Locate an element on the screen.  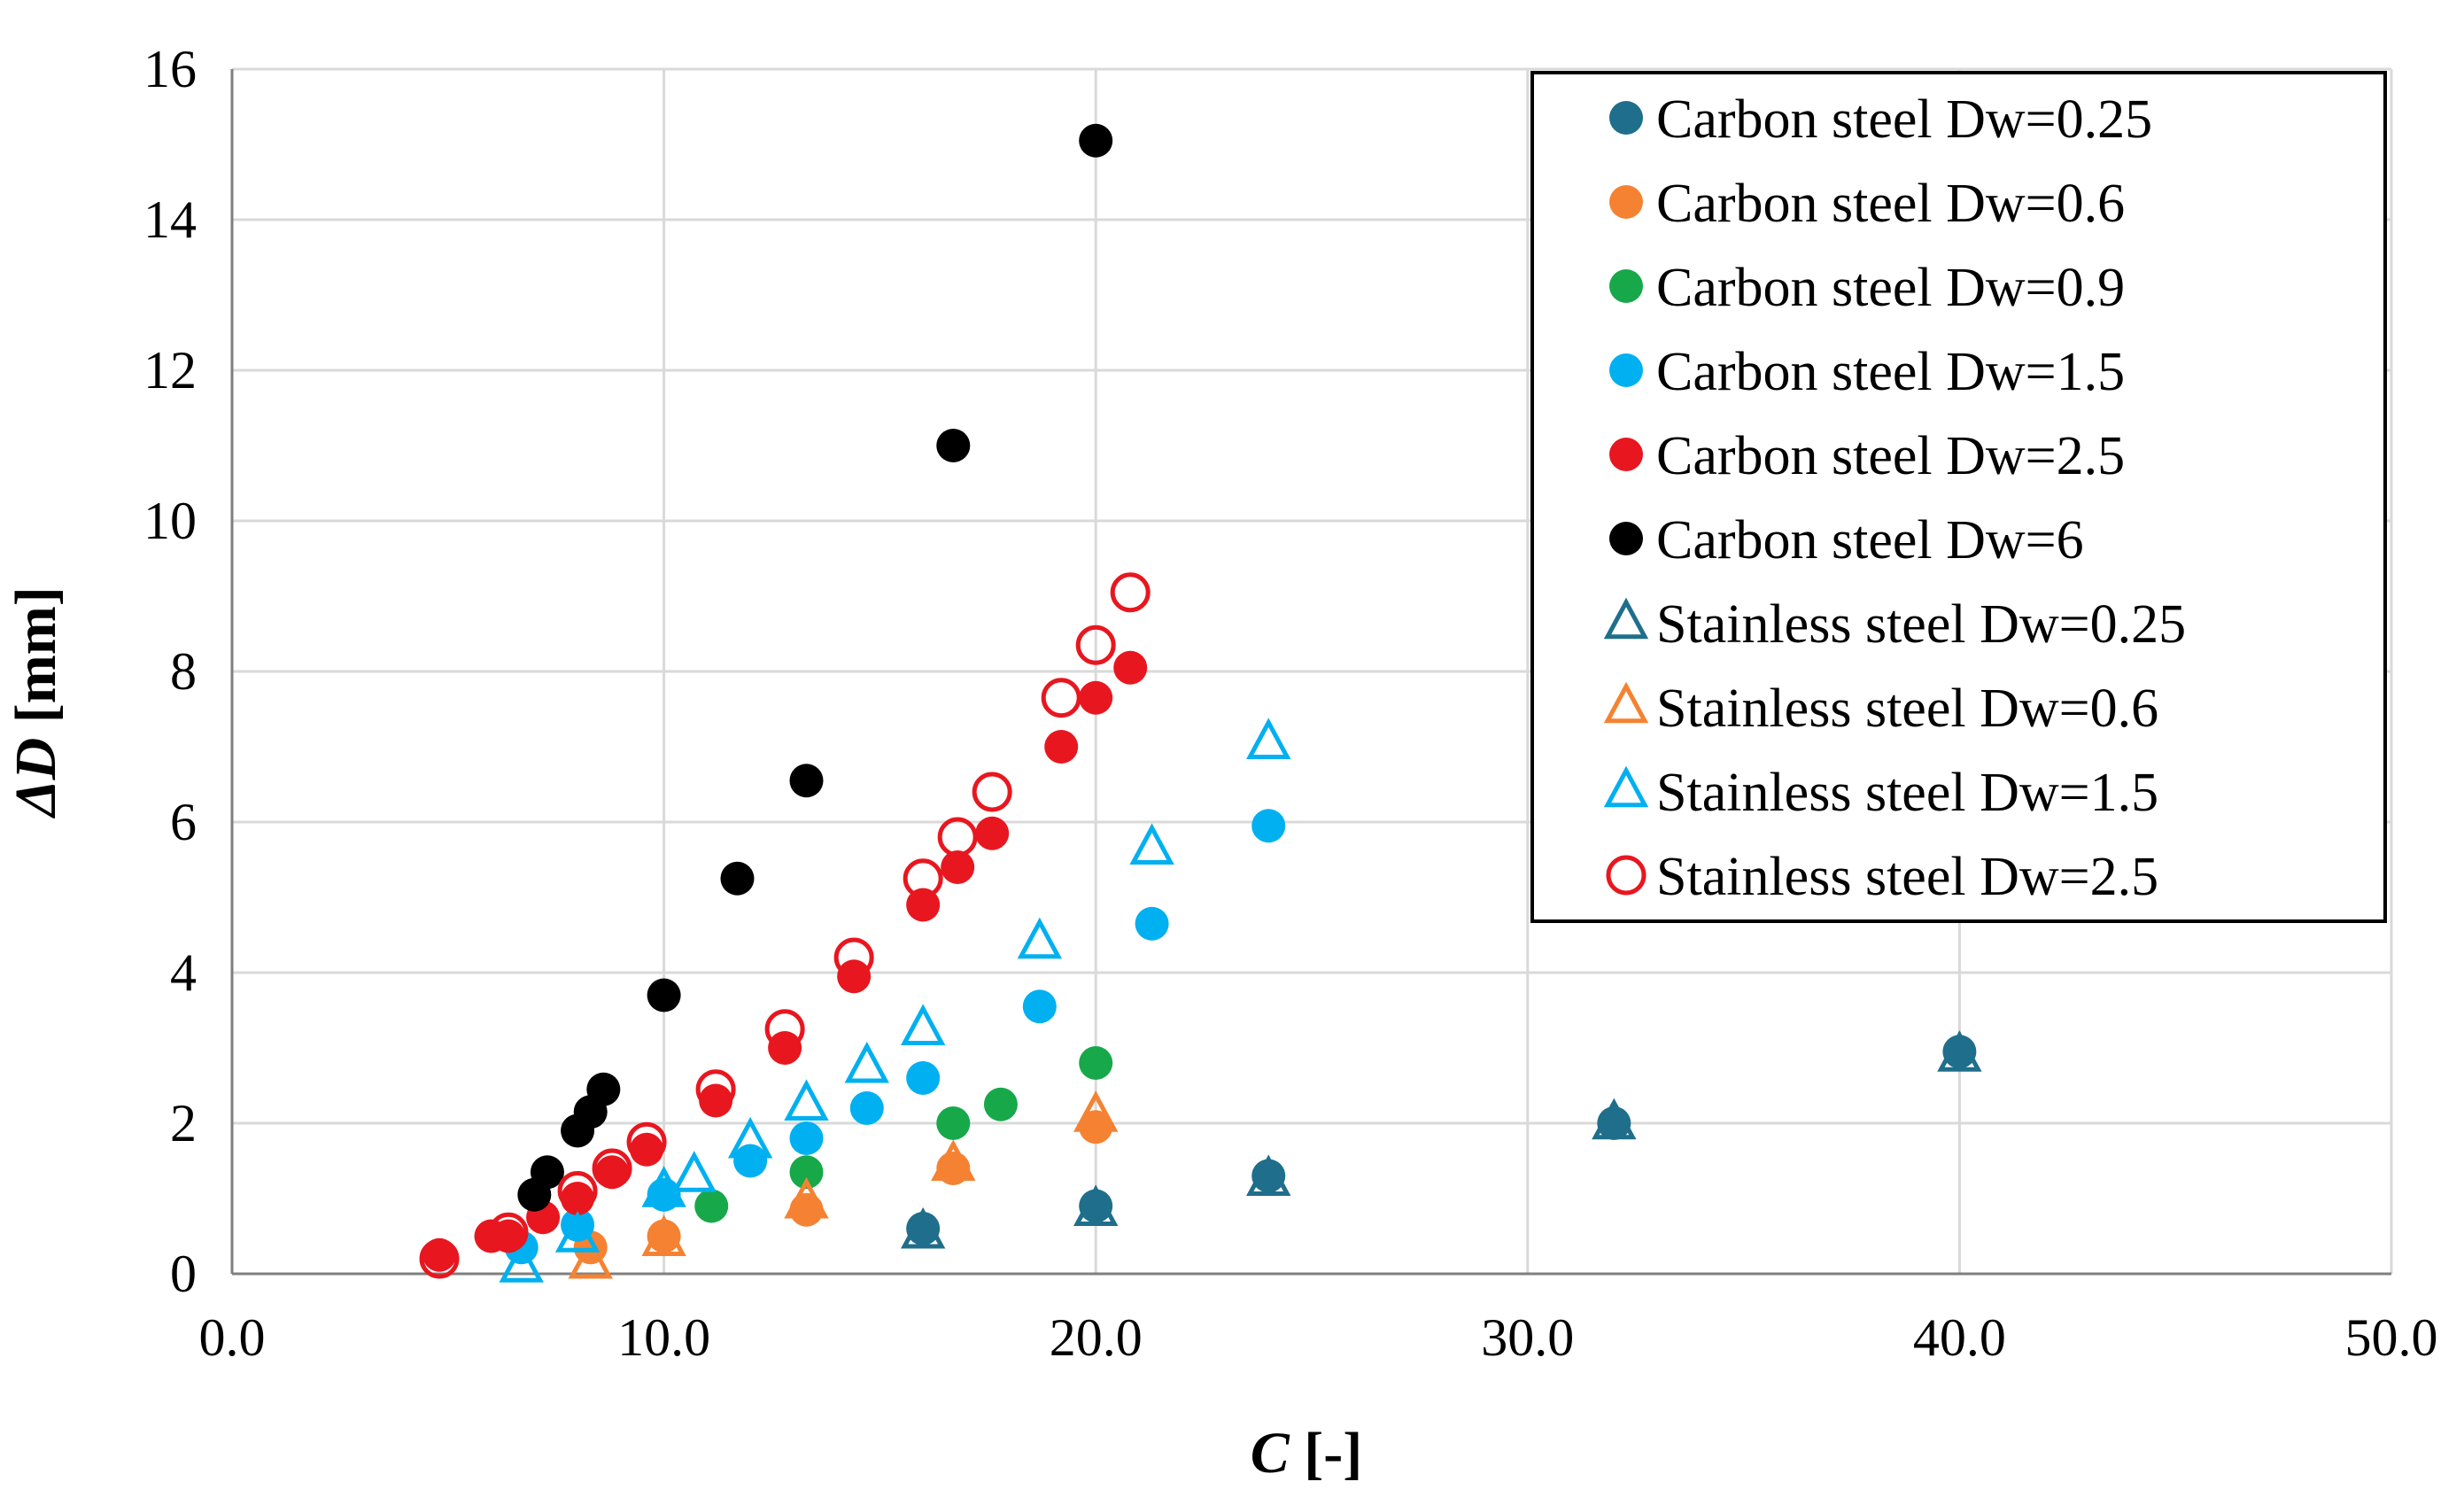
legend-label: Stainless steel Dw=1.5 is located at coordinates (1907, 793).